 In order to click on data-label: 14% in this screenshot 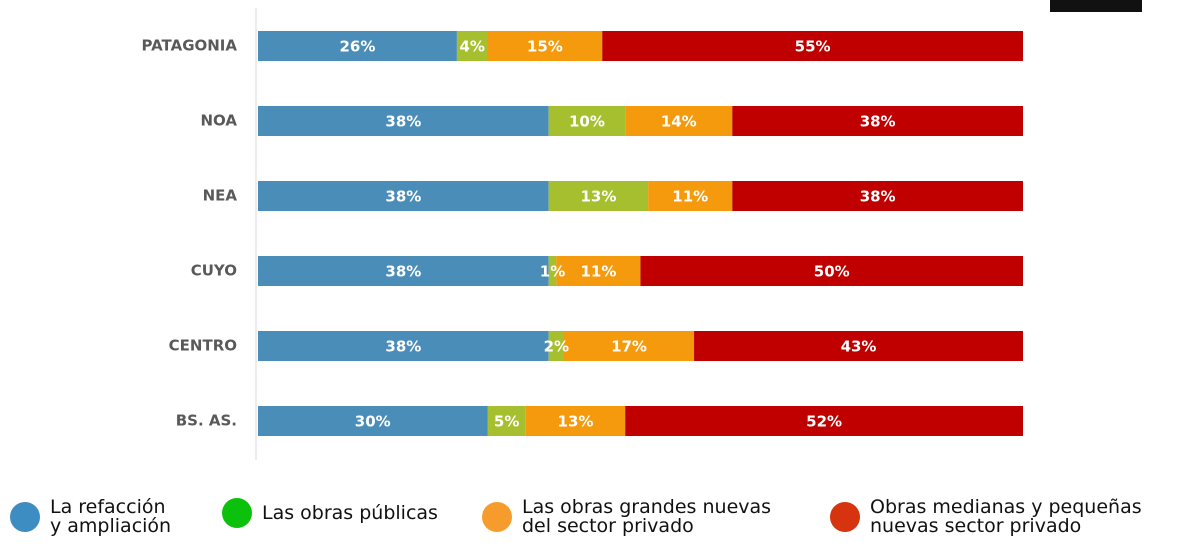, I will do `click(679, 122)`.